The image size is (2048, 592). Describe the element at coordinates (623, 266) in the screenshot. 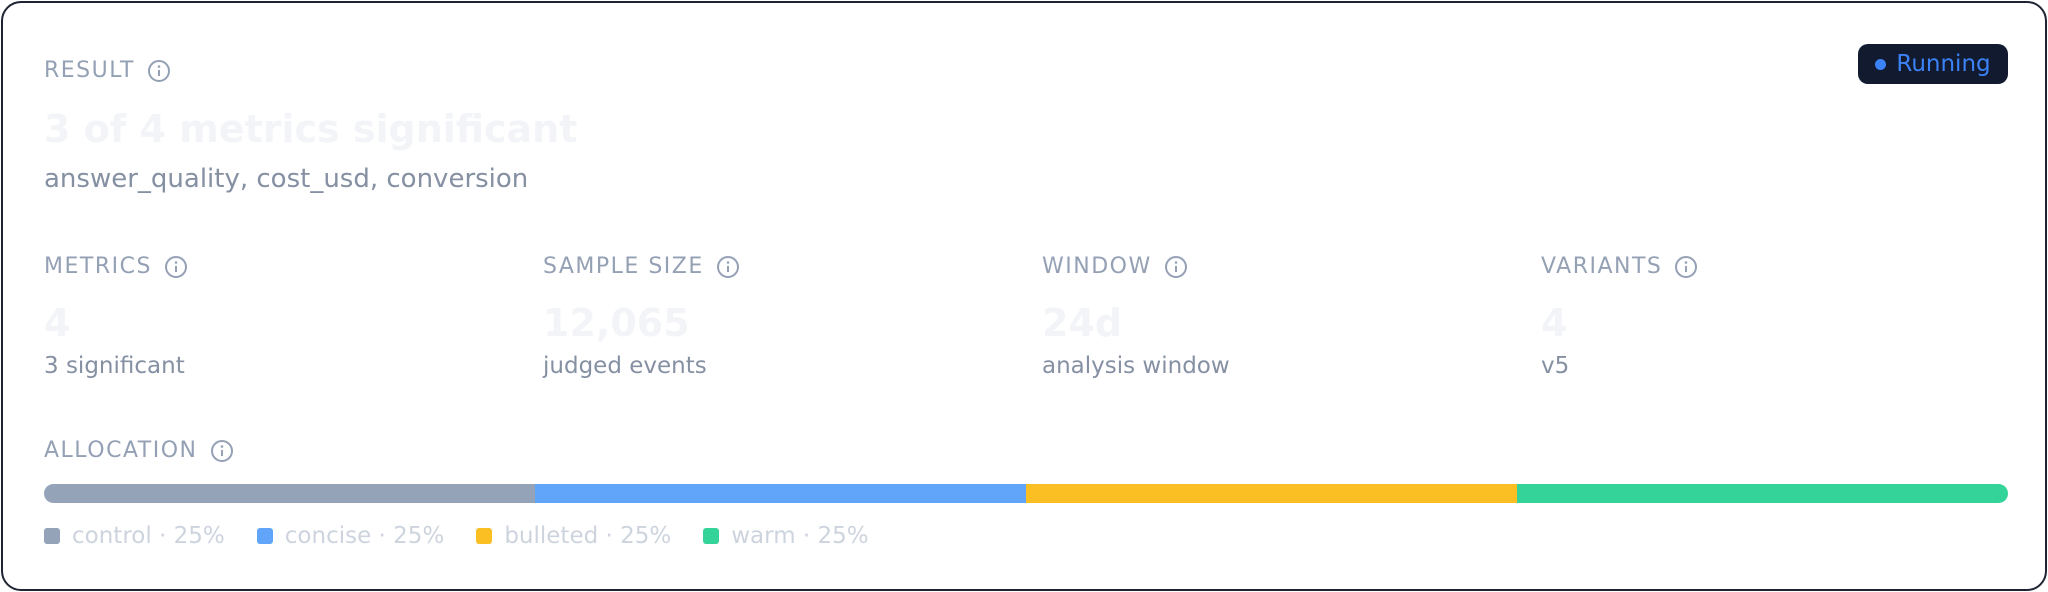

I see `label-text: SAMPLE SIZE` at that location.